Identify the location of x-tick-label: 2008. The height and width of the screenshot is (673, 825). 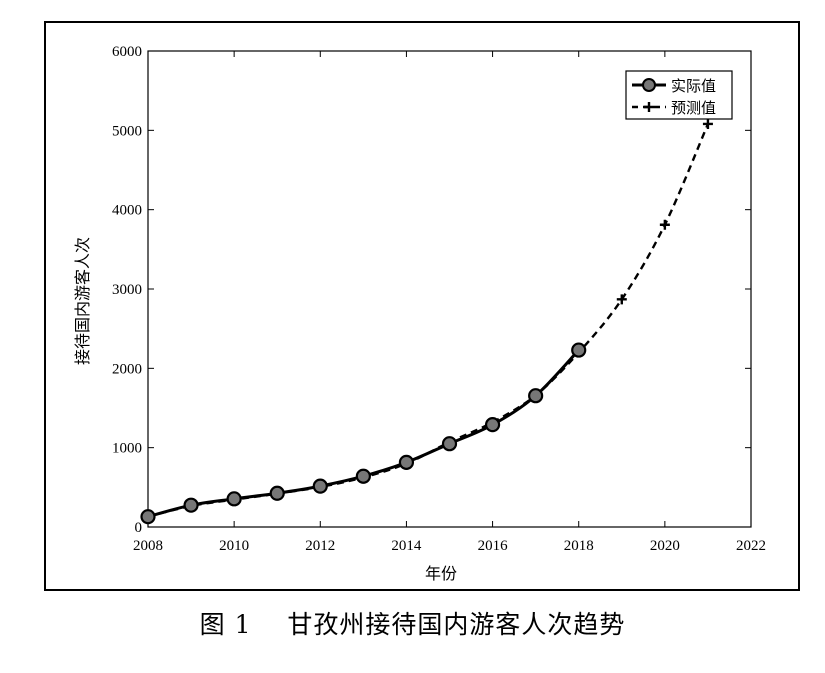
(148, 546).